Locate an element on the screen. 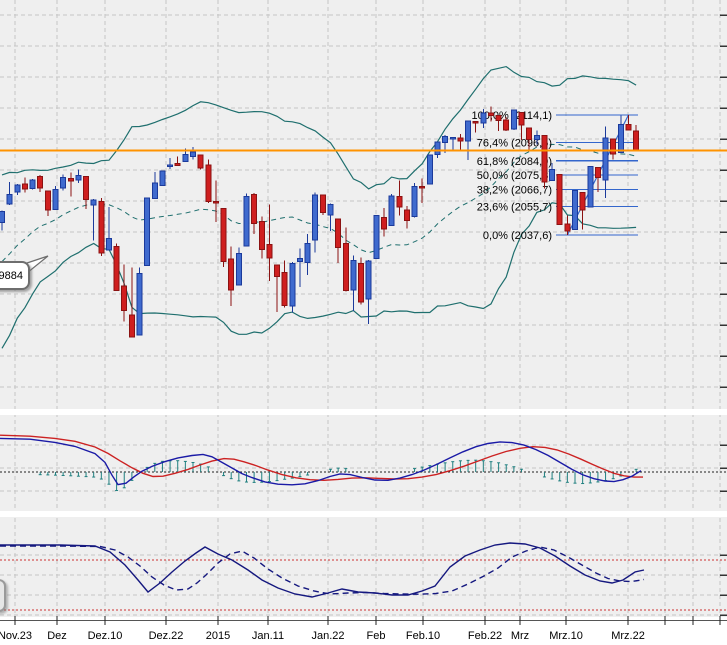 Image resolution: width=727 pixels, height=645 pixels. indicator-callout-fragment is located at coordinates (3, 595).